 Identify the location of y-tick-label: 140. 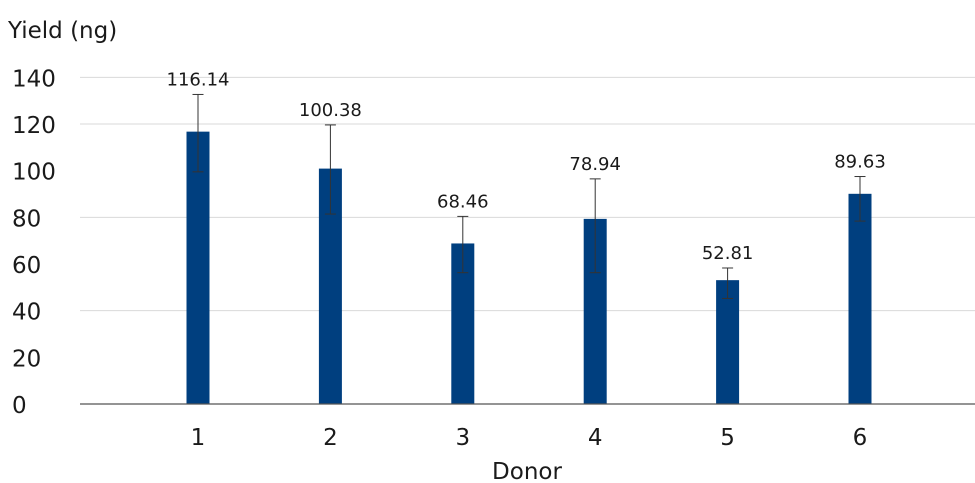
(34, 79).